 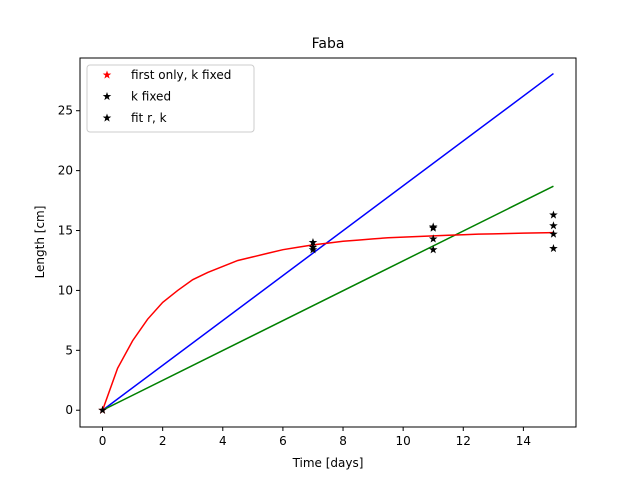 What do you see at coordinates (65, 231) in the screenshot?
I see `y-tick-label-15: 15` at bounding box center [65, 231].